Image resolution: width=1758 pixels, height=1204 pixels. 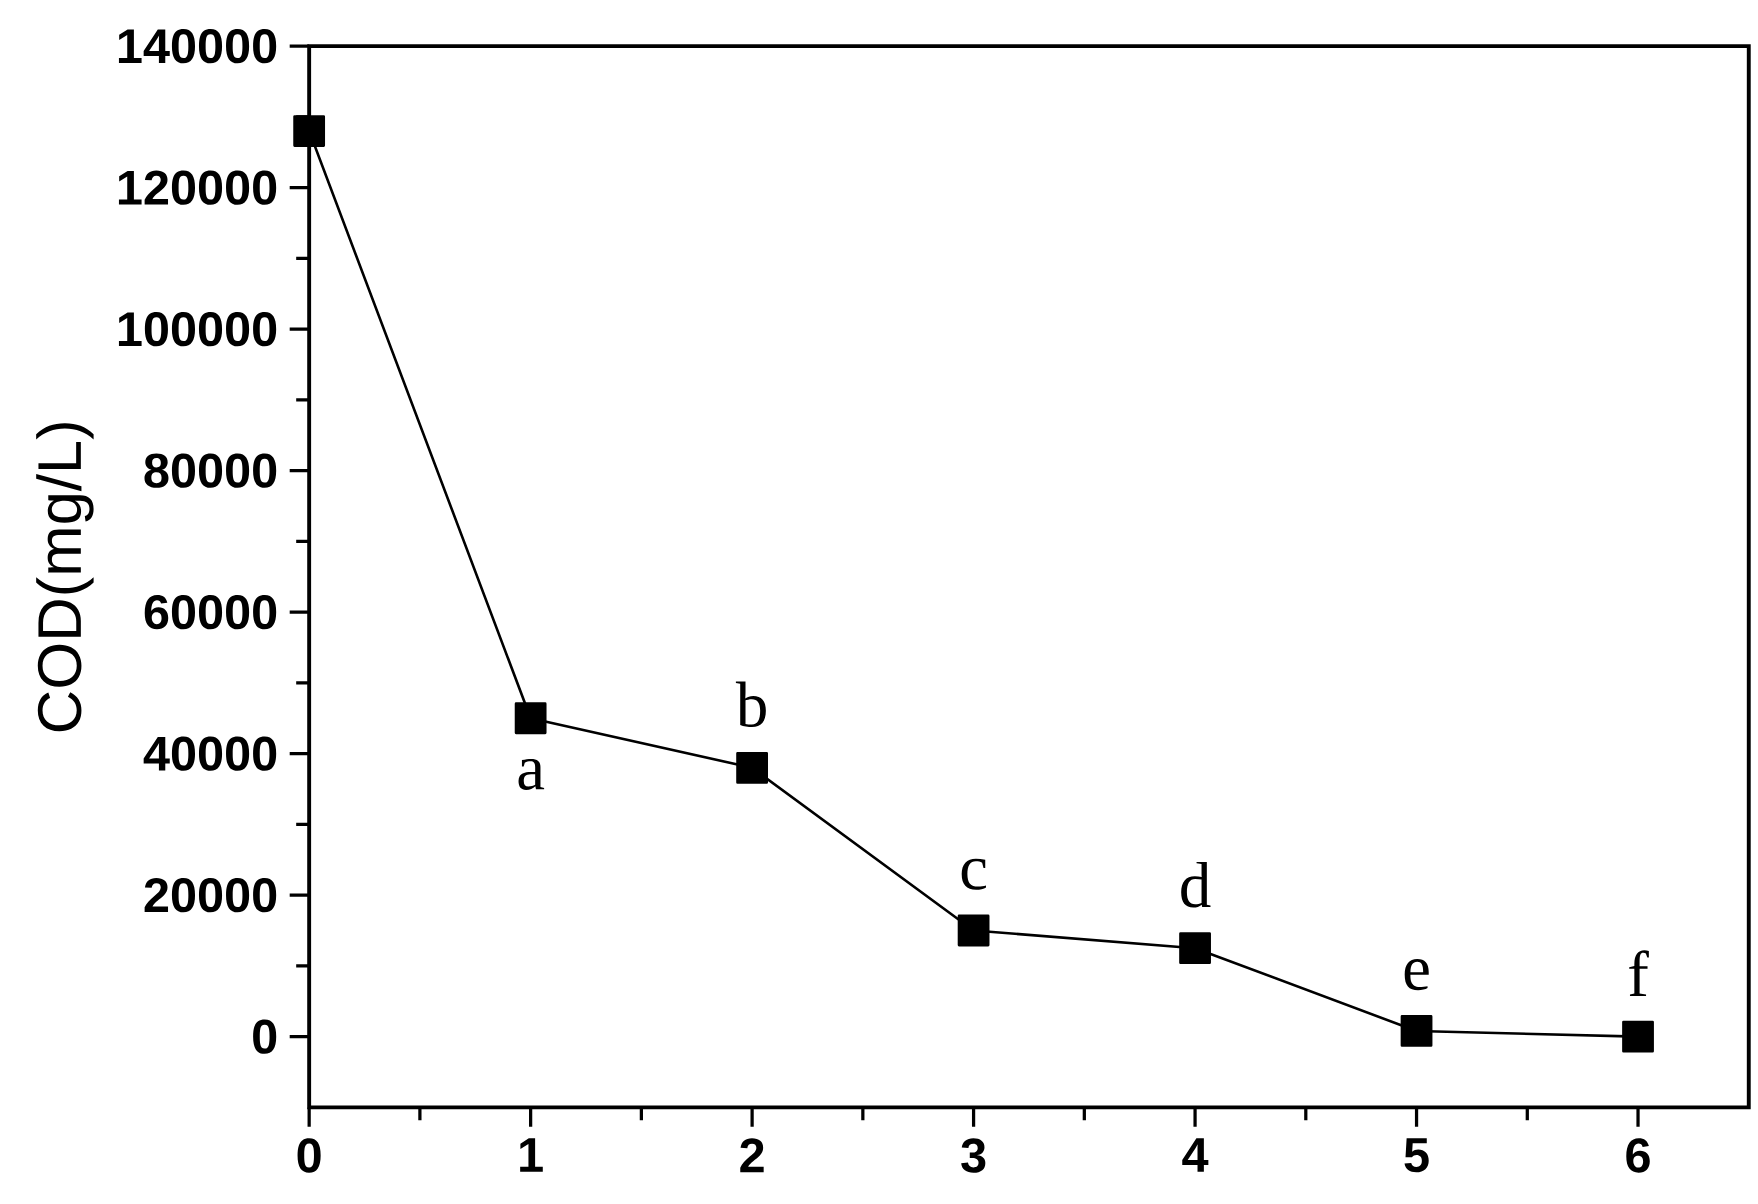 What do you see at coordinates (1639, 973) in the screenshot?
I see `annotation: f` at bounding box center [1639, 973].